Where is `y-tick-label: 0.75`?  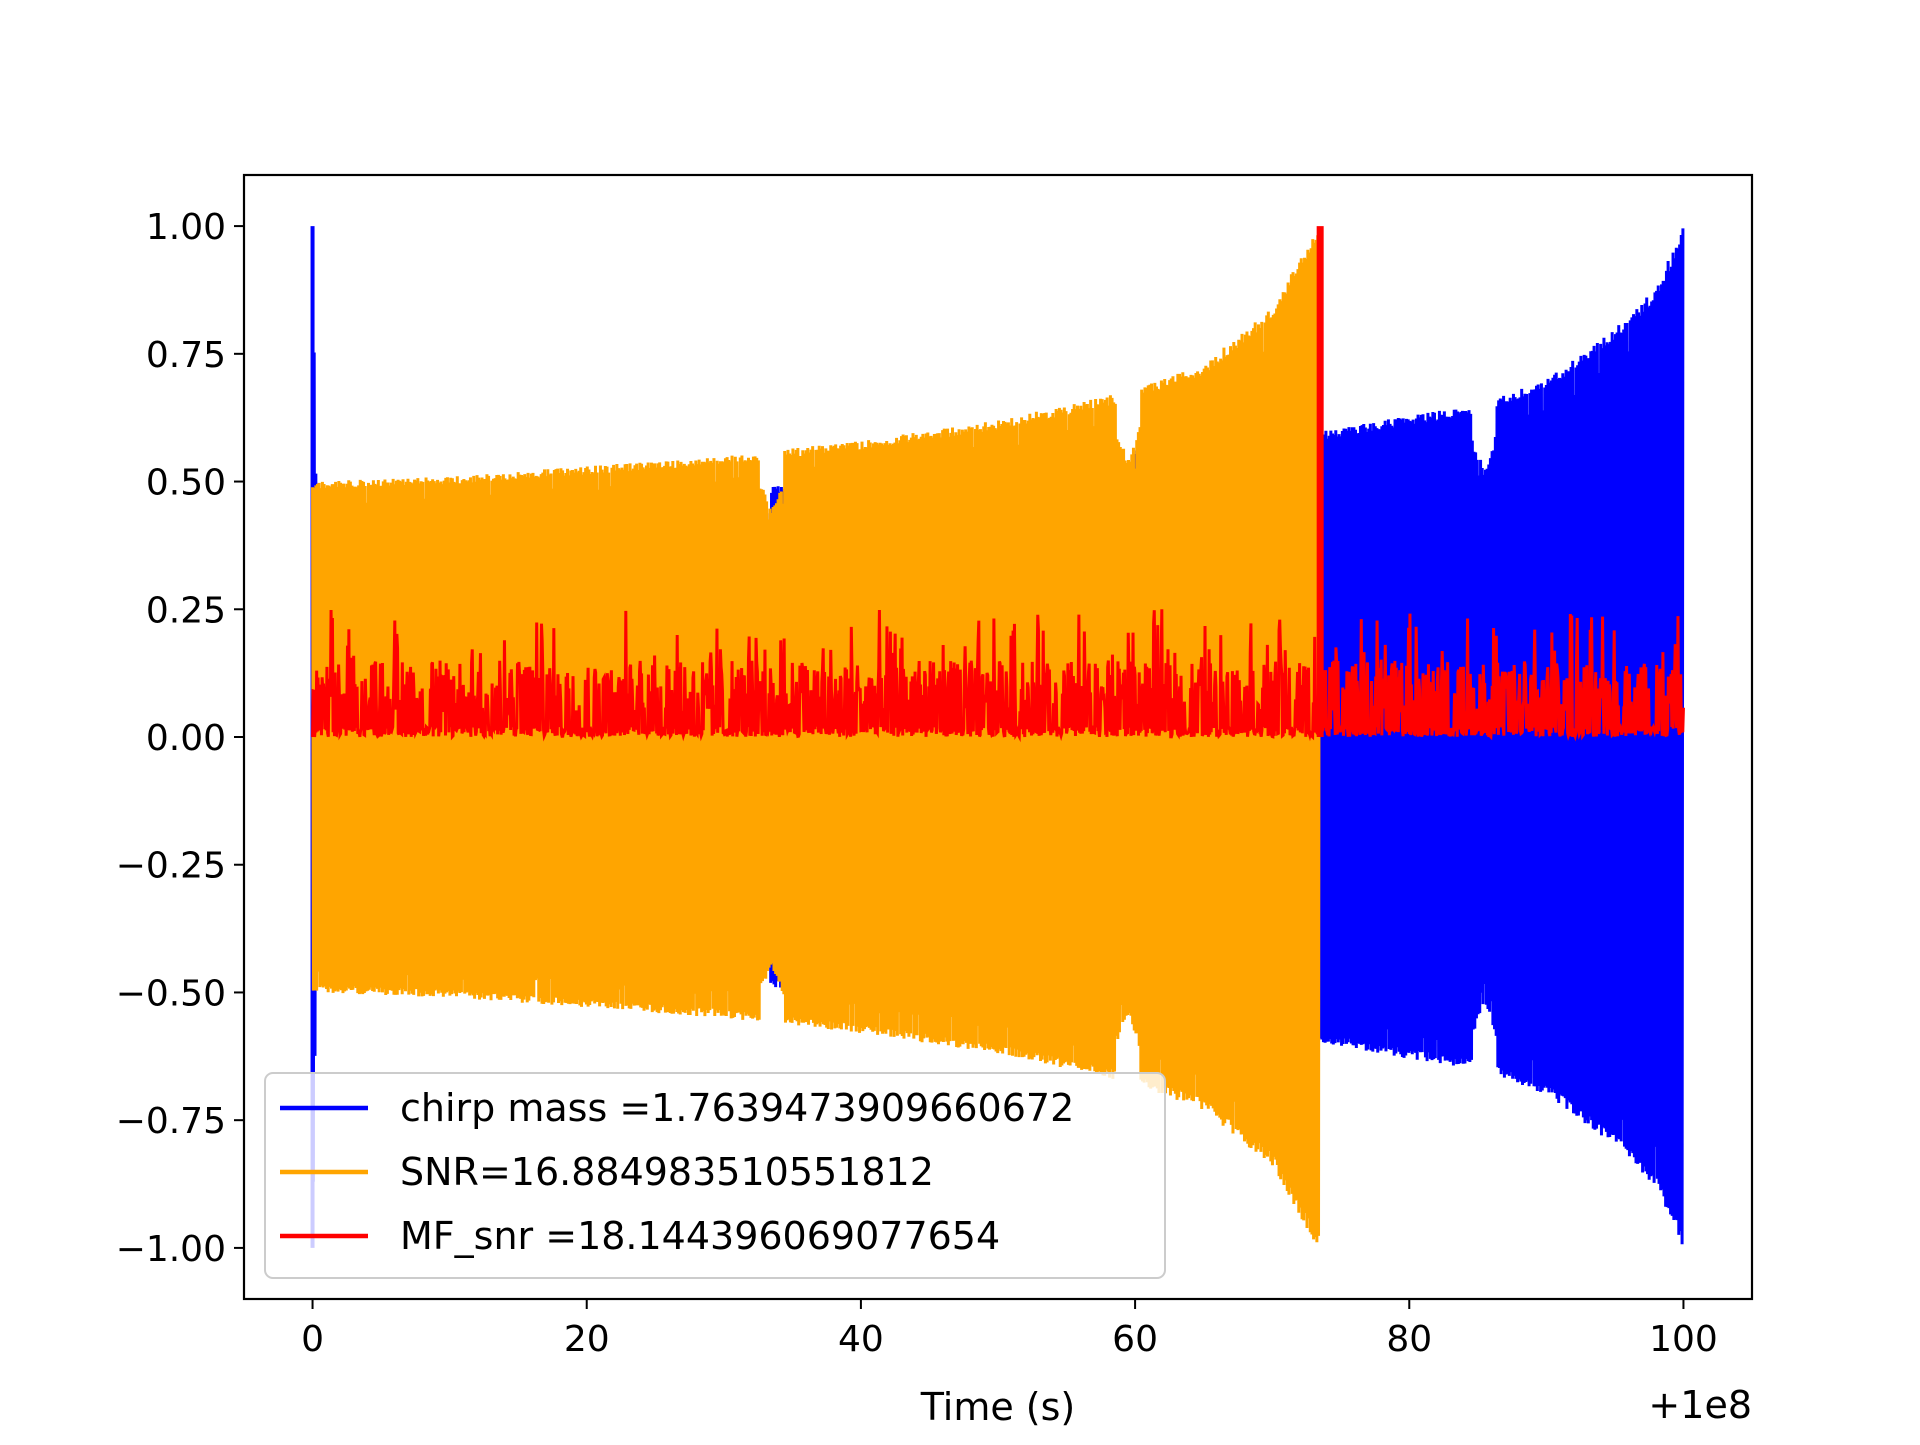
y-tick-label: 0.75 is located at coordinates (186, 355).